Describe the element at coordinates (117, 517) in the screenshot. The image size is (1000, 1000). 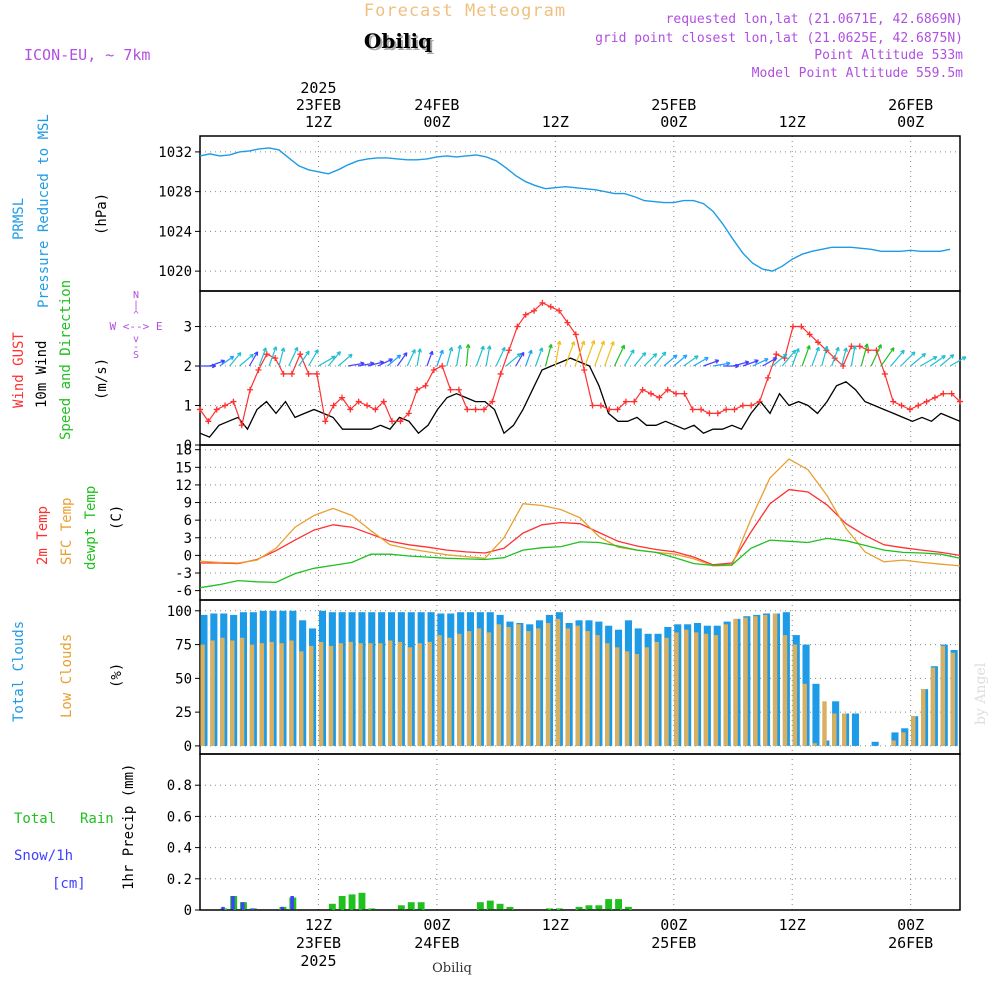
I see `temp-unit: (C)` at that location.